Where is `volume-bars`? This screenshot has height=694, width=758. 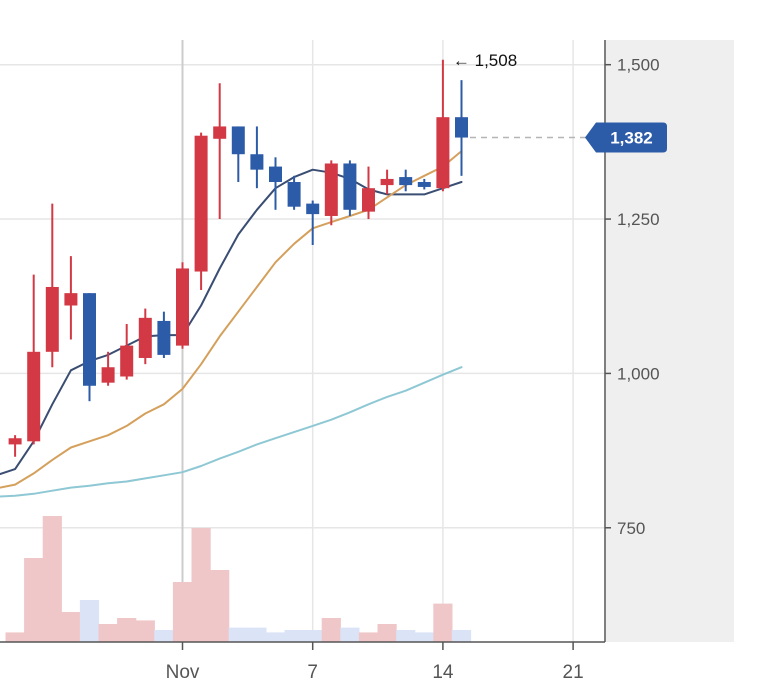
volume-bars is located at coordinates (238, 579).